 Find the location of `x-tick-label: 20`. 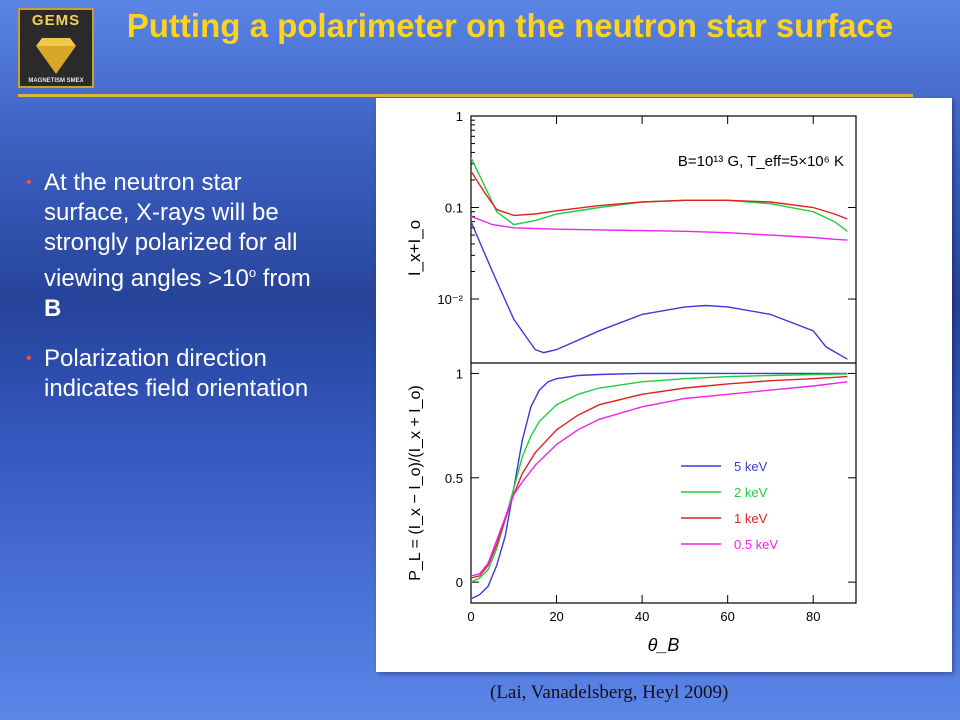

x-tick-label: 20 is located at coordinates (556, 616).